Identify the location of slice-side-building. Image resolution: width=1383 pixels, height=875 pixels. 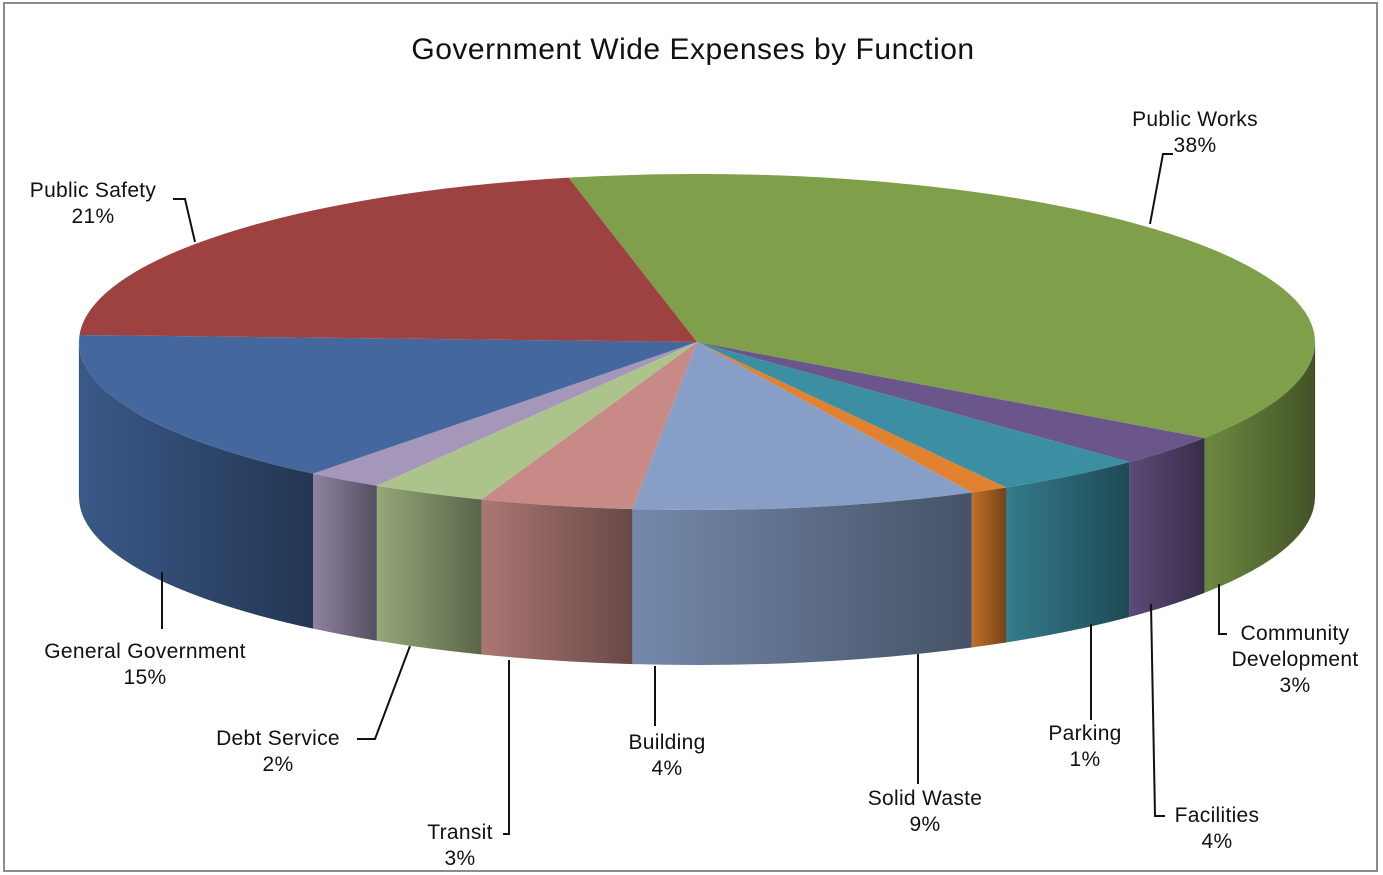
(557, 582).